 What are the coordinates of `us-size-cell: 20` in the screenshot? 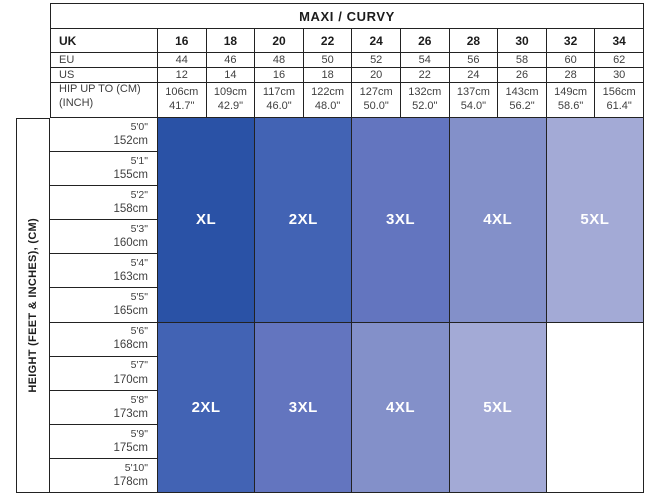 It's located at (376, 75).